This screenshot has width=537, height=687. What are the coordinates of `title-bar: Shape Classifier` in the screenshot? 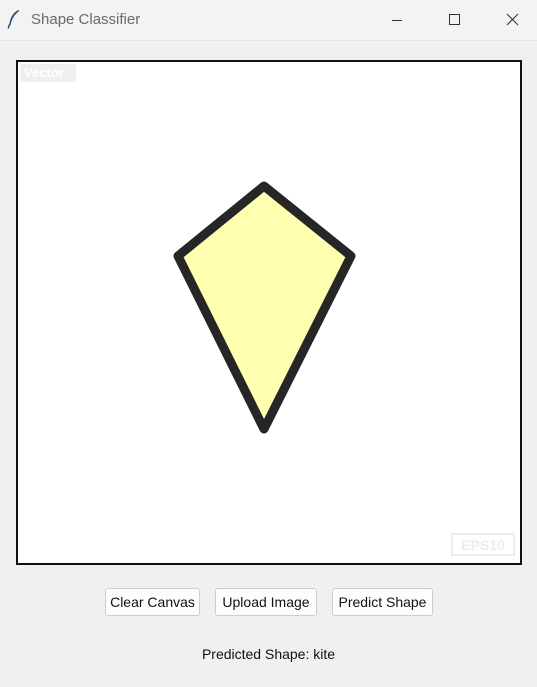 It's located at (268, 20).